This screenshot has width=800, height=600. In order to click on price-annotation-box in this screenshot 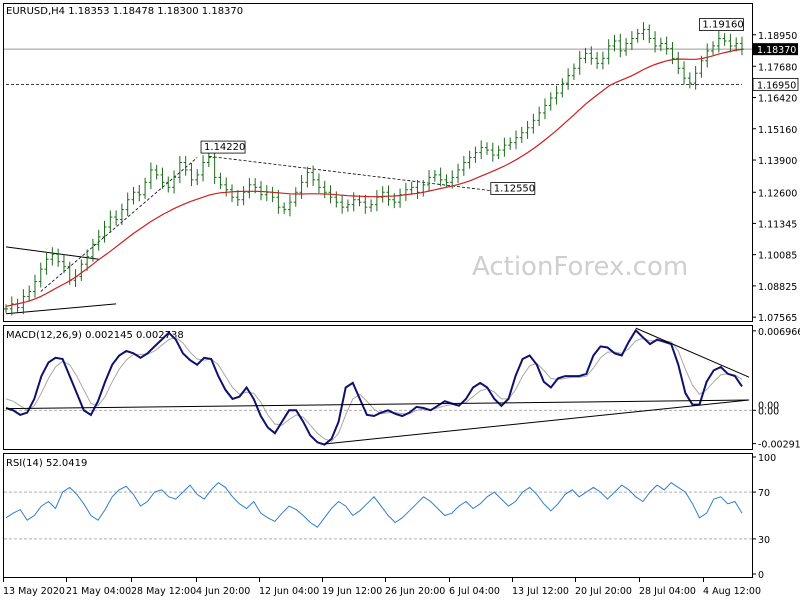, I will do `click(721, 24)`.